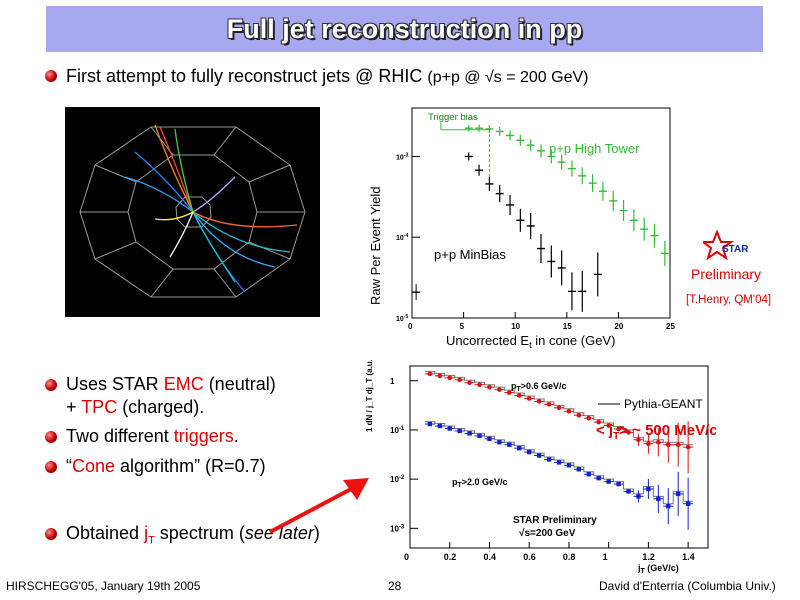 This screenshot has height=600, width=800. Describe the element at coordinates (547, 533) in the screenshot. I see `energy-label: √s=200 GeV` at that location.